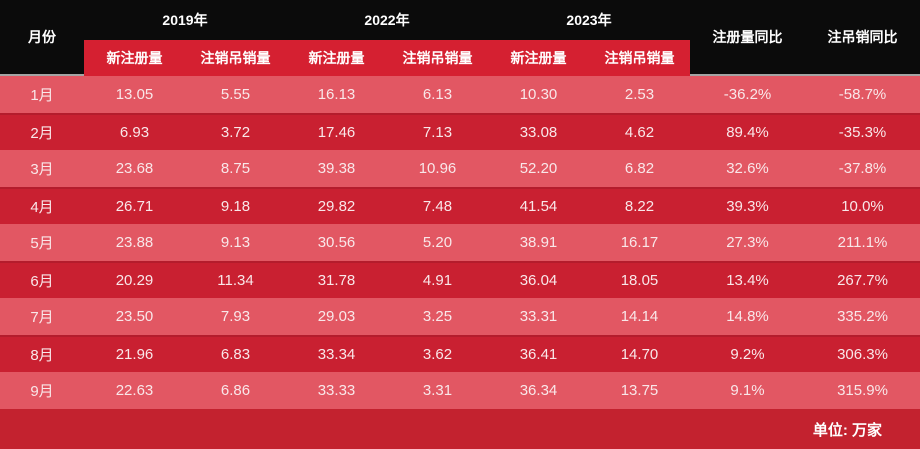 Image resolution: width=920 pixels, height=449 pixels. I want to click on value-cell: 14.70, so click(639, 354).